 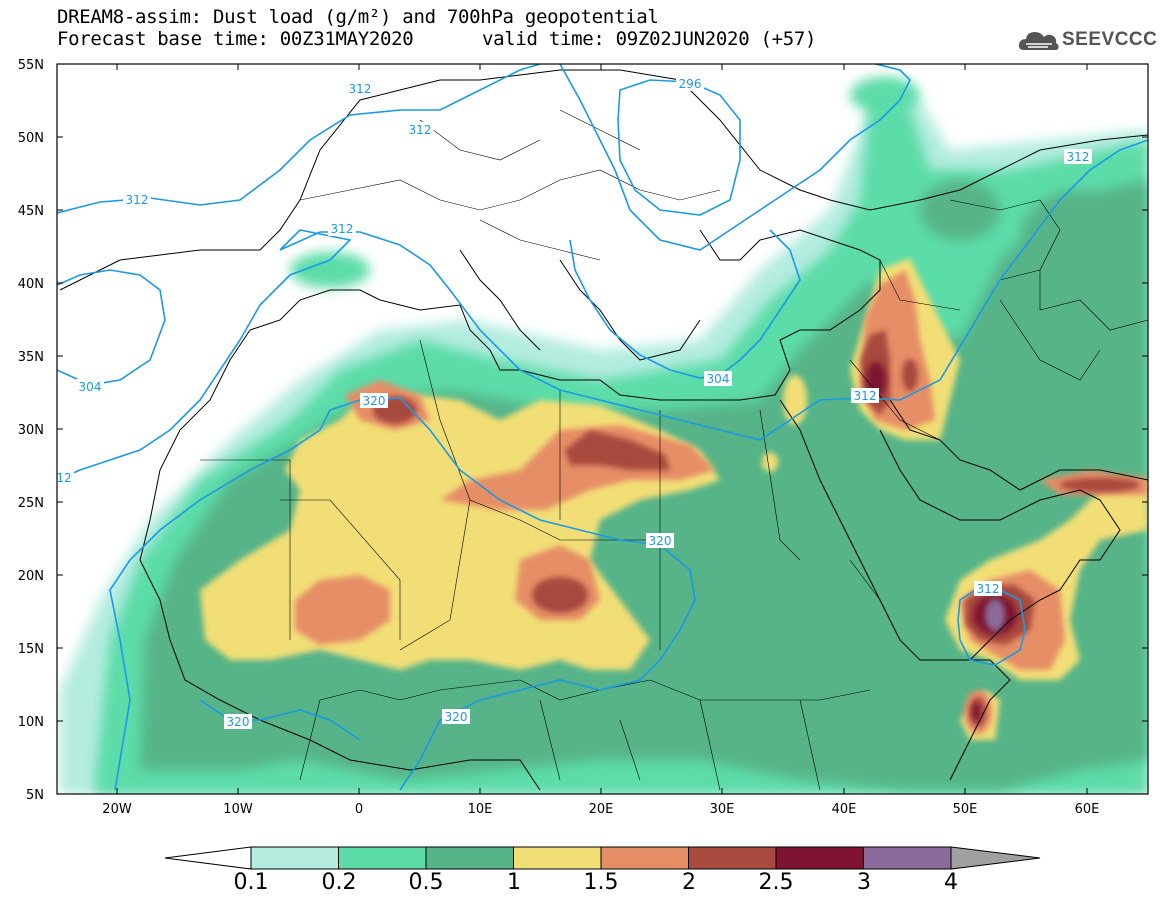 What do you see at coordinates (1110, 39) in the screenshot?
I see `logo-text: SEEVCCC` at bounding box center [1110, 39].